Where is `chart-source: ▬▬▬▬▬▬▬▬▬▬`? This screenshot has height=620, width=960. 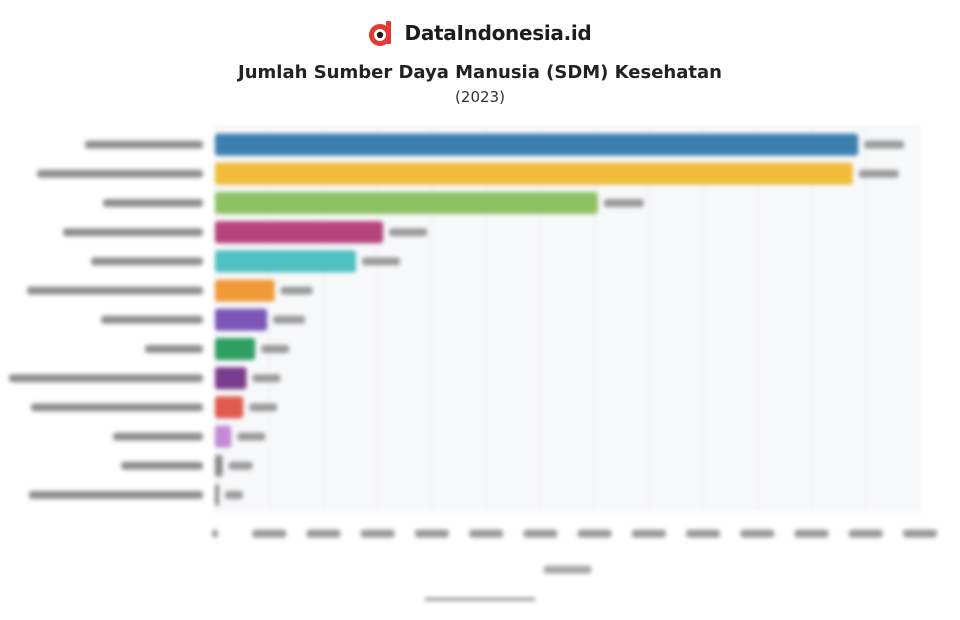 chart-source: ▬▬▬▬▬▬▬▬▬▬ is located at coordinates (480, 598).